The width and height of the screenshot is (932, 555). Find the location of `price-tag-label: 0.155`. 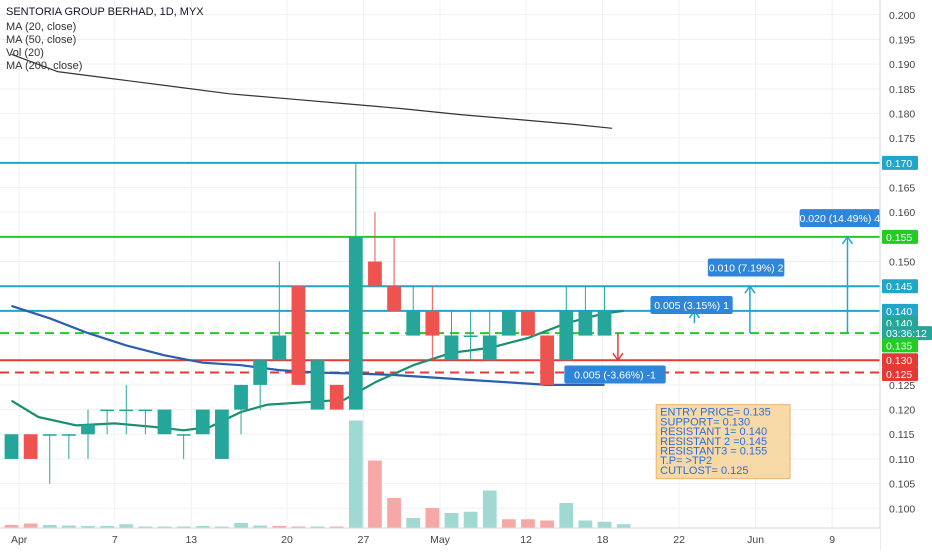

price-tag-label: 0.155 is located at coordinates (899, 238).